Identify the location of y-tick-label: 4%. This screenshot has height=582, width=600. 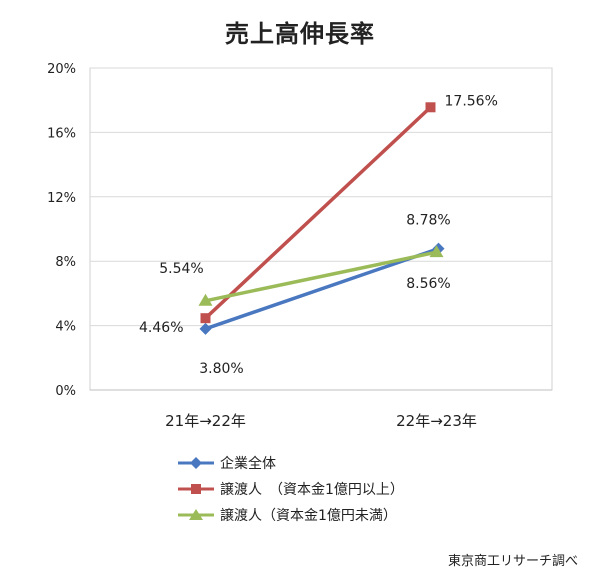
(65, 327).